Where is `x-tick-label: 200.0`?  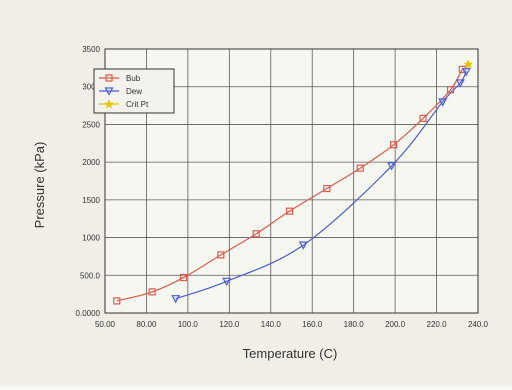 x-tick-label: 200.0 is located at coordinates (395, 324).